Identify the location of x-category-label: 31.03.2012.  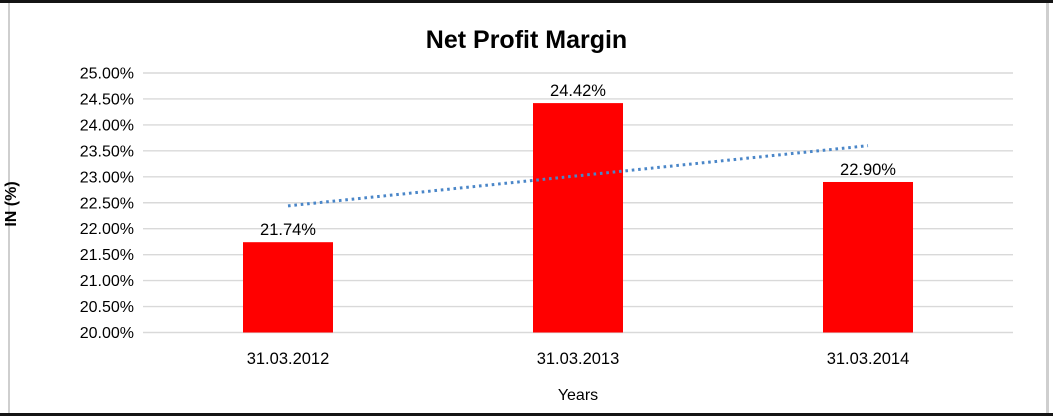
(288, 359).